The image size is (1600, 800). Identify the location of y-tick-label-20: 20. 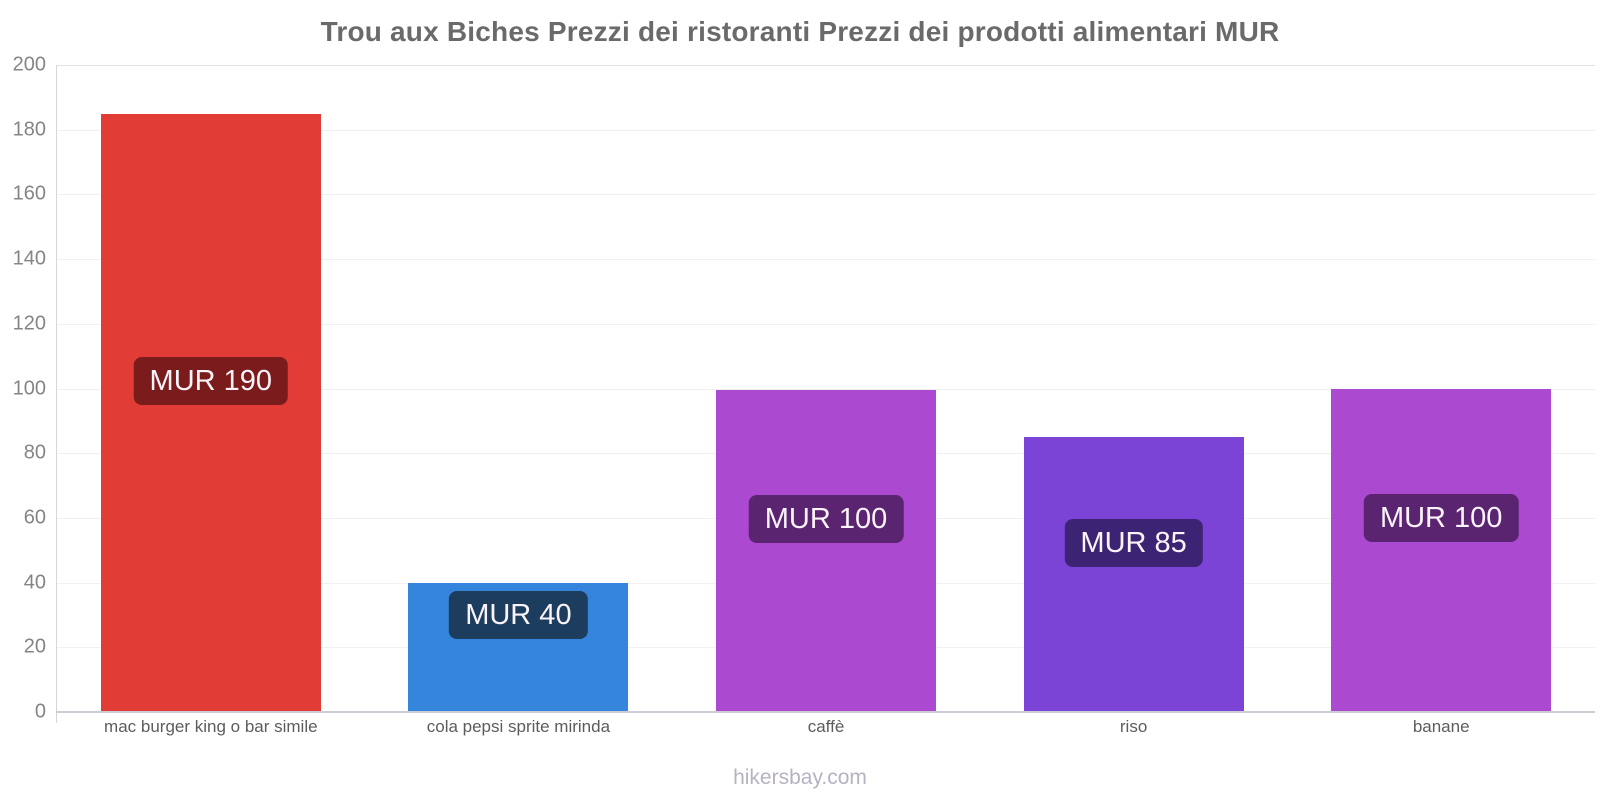
(34, 646).